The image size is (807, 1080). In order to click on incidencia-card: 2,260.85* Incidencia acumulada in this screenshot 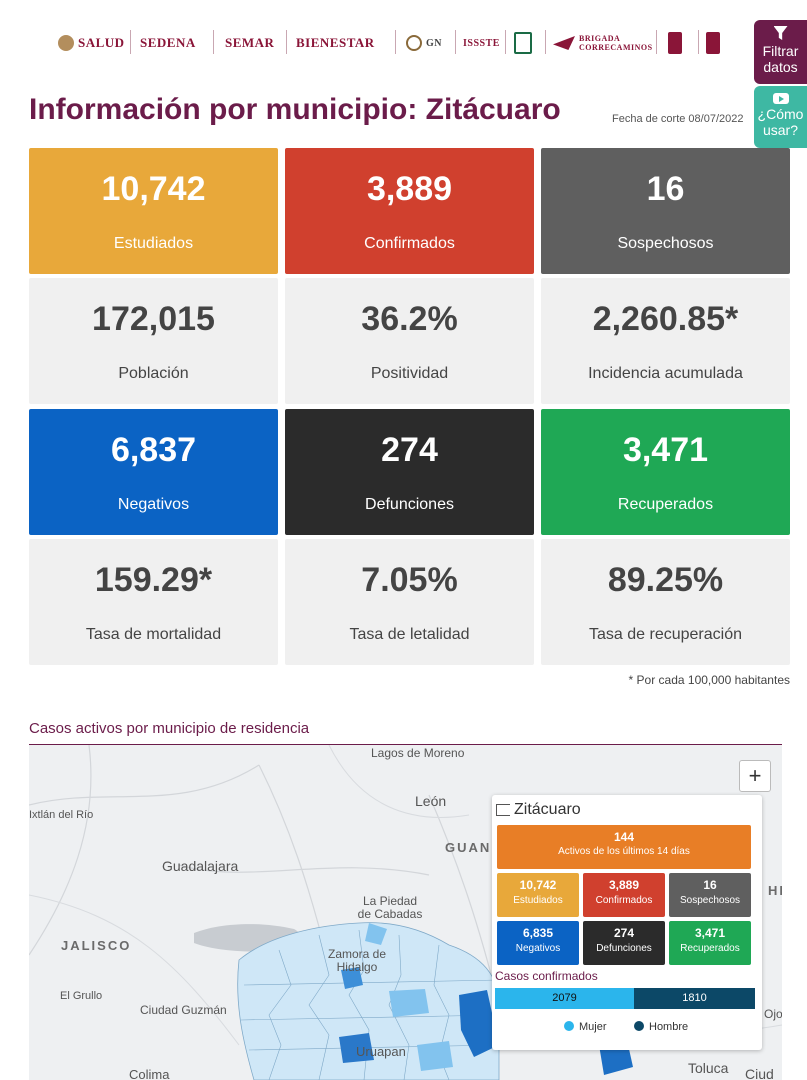, I will do `click(665, 341)`.